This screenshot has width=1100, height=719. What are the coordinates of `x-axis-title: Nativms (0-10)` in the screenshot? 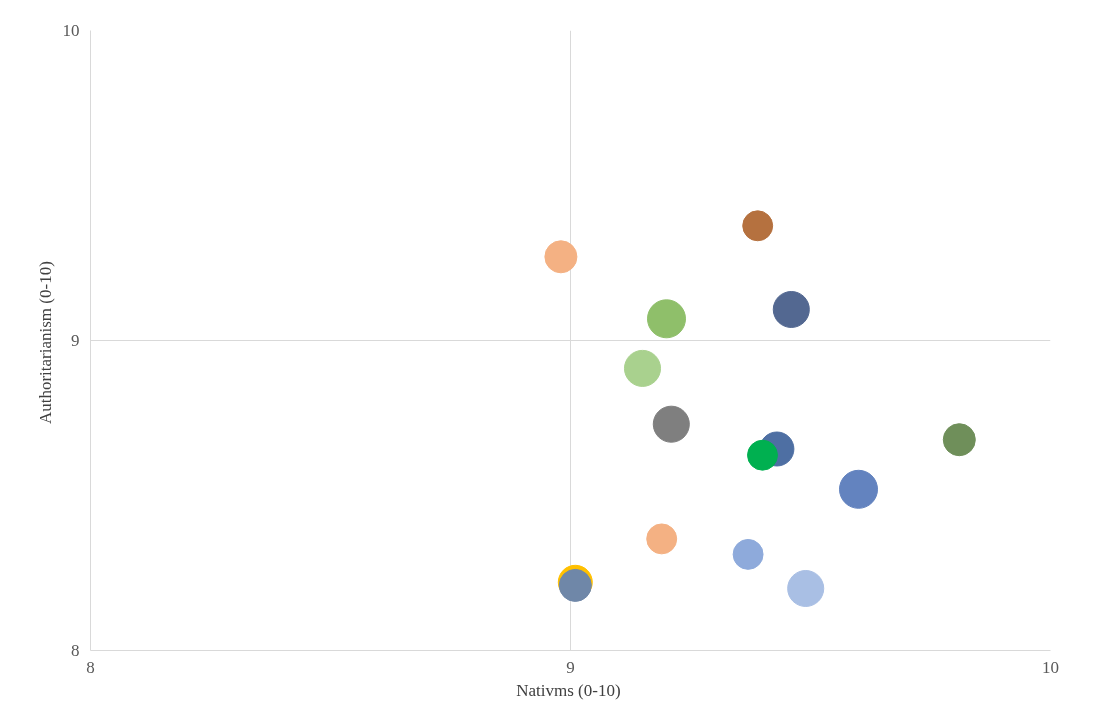 It's located at (568, 690).